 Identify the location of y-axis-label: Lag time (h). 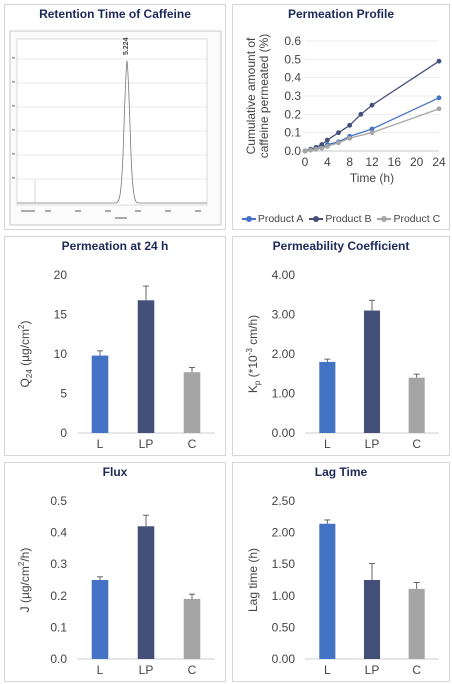
(253, 580).